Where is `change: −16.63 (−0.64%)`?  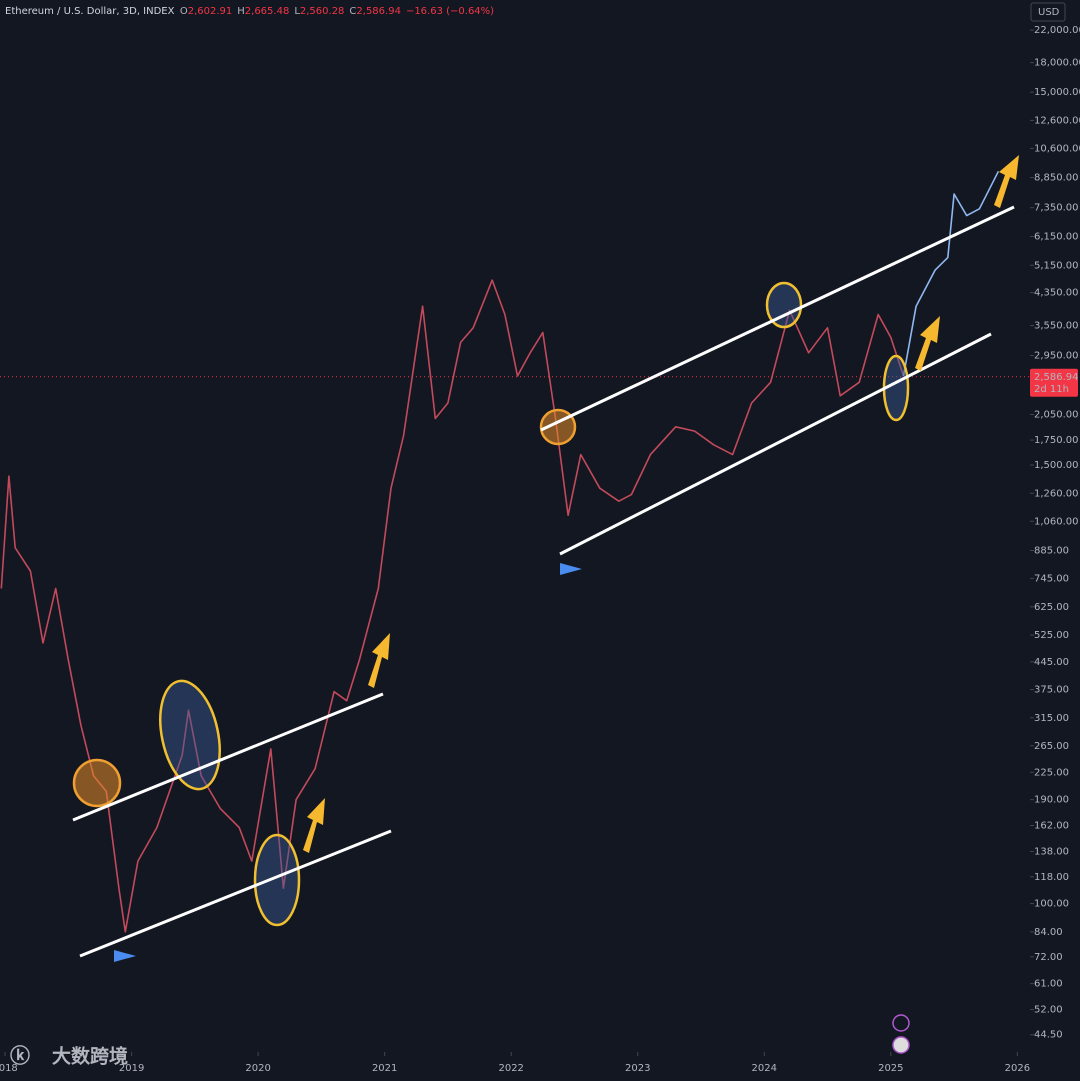
change: −16.63 (−0.64%) is located at coordinates (450, 11).